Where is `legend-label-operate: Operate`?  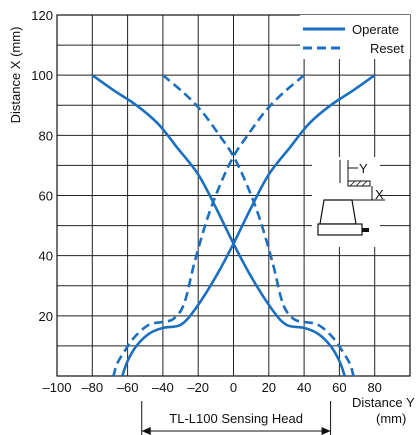
legend-label-operate: Operate is located at coordinates (375, 29).